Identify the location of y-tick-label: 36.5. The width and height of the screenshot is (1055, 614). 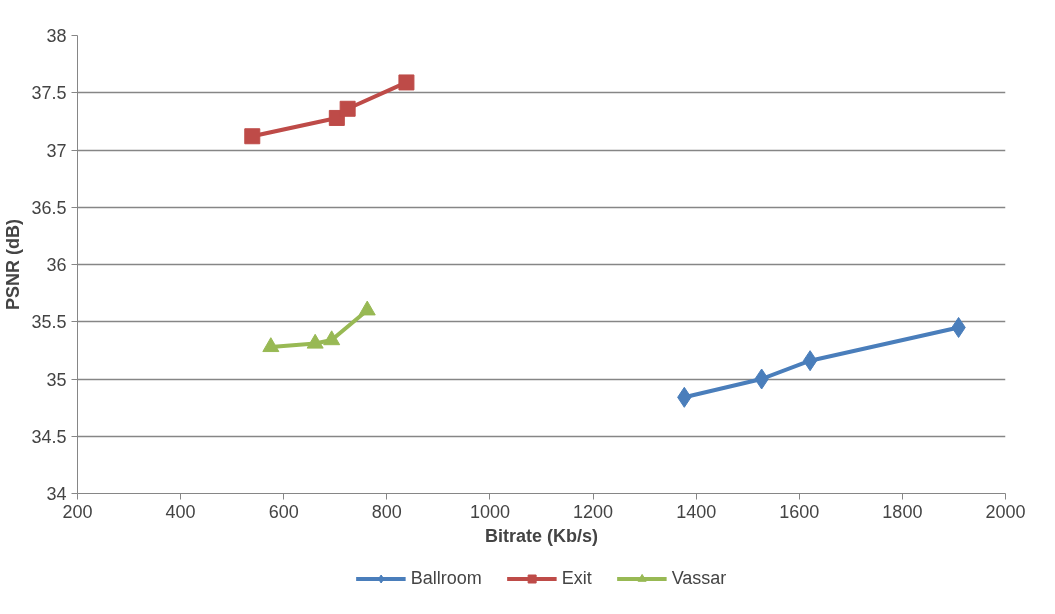
(49, 207).